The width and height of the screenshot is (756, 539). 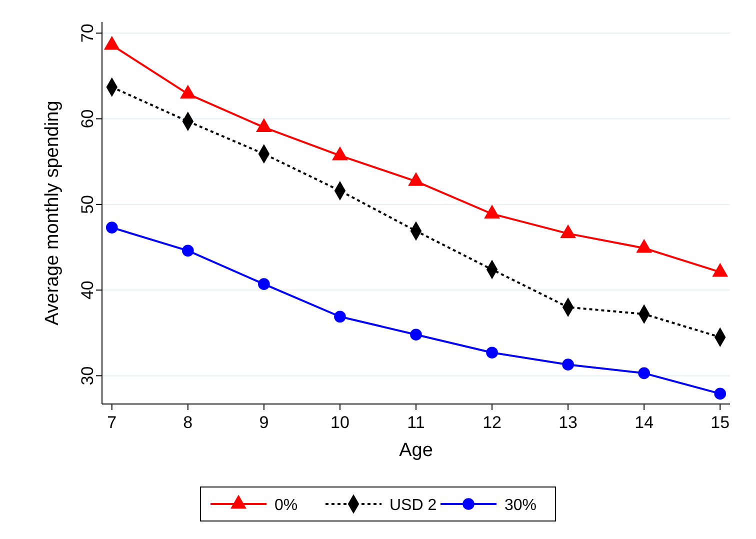 I want to click on y-tick-label: 40, so click(x=87, y=290).